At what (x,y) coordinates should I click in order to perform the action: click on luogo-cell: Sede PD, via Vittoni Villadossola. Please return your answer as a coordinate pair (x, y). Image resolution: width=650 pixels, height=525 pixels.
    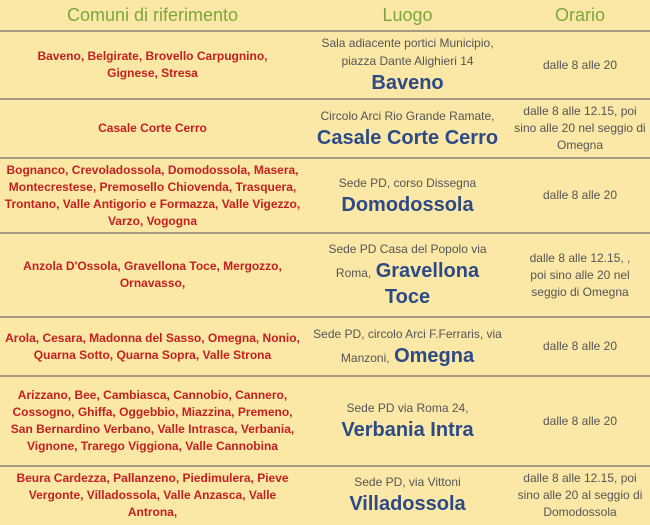
    Looking at the image, I should click on (407, 494).